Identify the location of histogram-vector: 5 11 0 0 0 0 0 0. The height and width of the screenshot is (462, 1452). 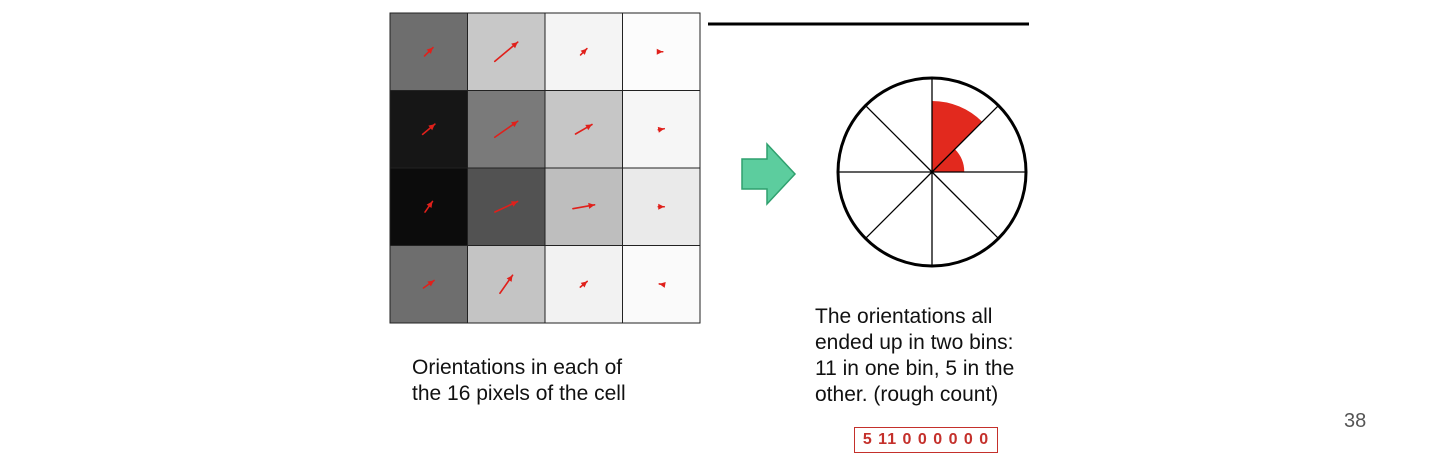
(926, 440).